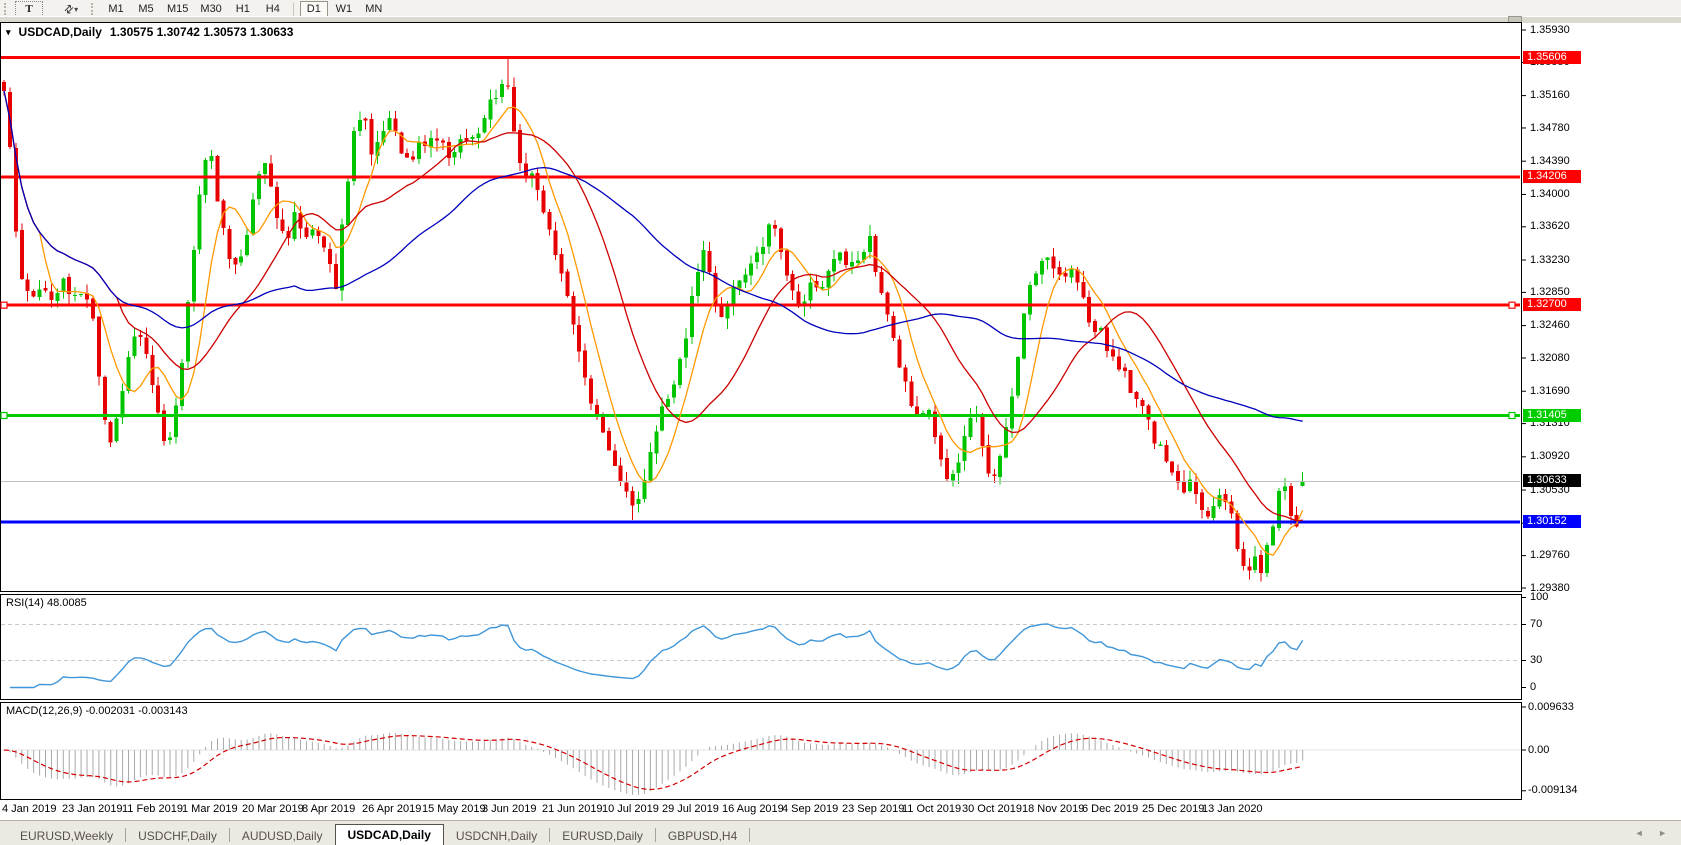  What do you see at coordinates (293, 9) in the screenshot?
I see `toolbar-separator` at bounding box center [293, 9].